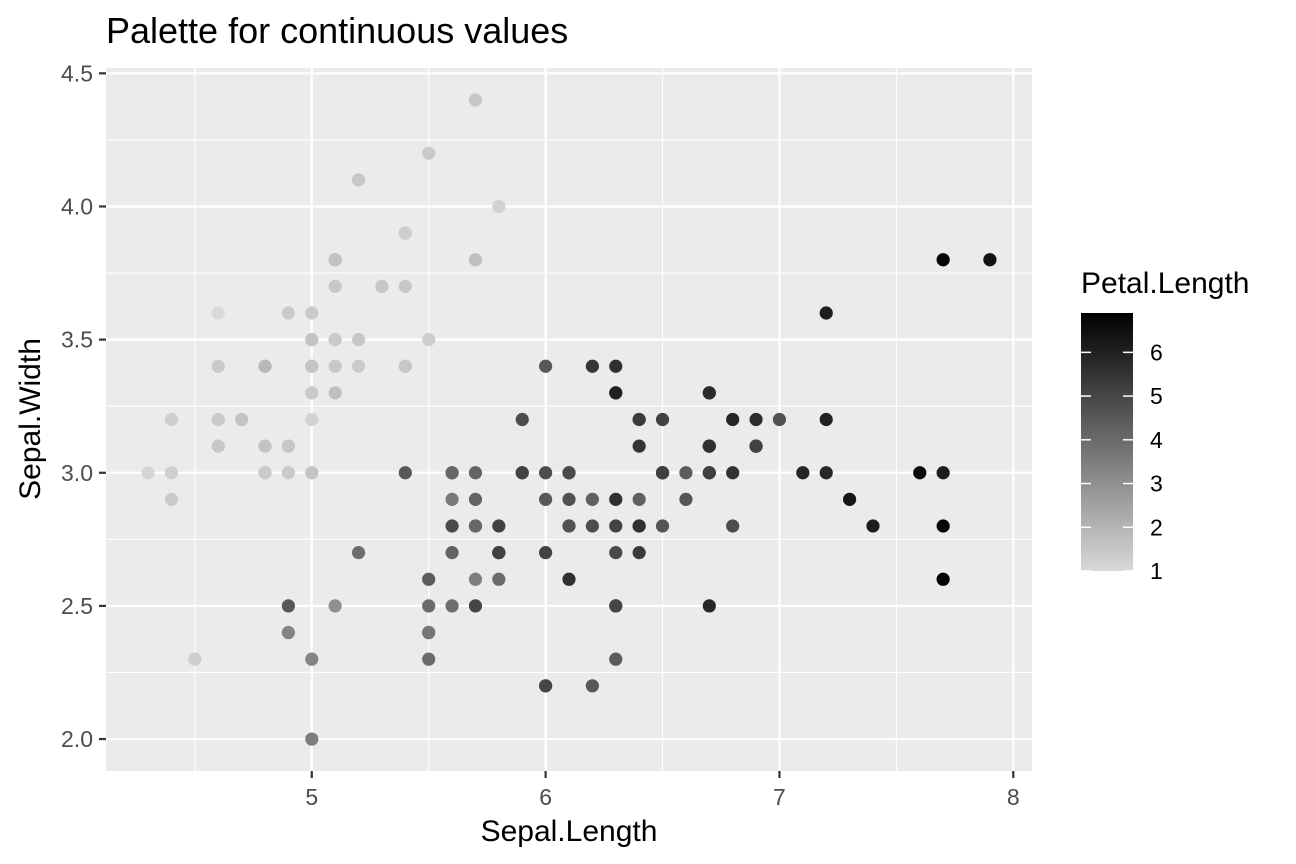  Describe the element at coordinates (1165, 283) in the screenshot. I see `legend-title: Petal.Length` at that location.